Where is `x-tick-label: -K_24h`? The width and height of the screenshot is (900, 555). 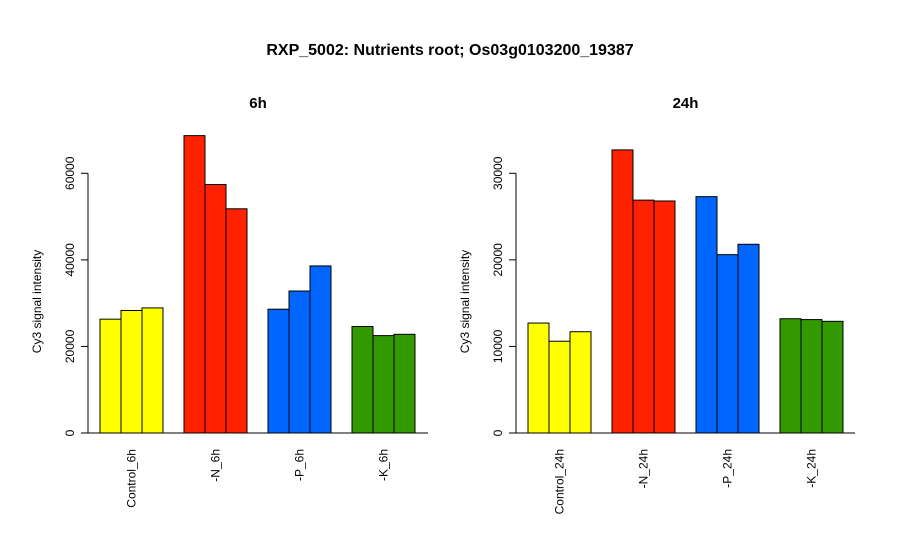 x-tick-label: -K_24h is located at coordinates (812, 468).